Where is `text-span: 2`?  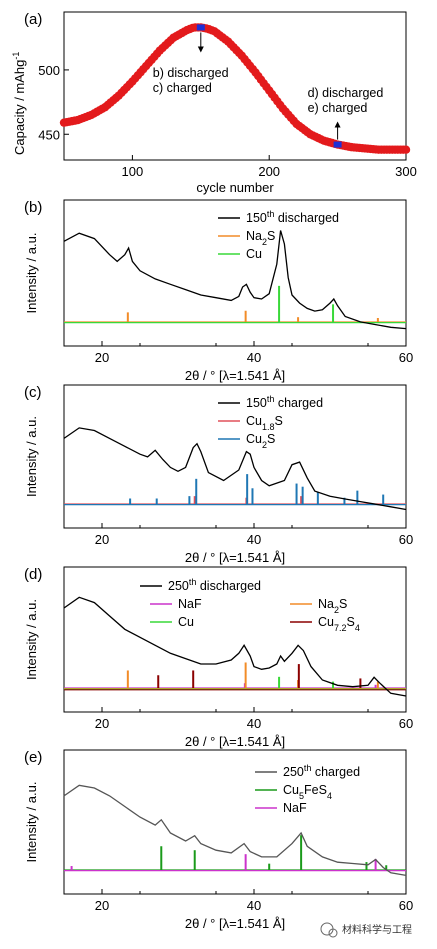 text-span: 2 is located at coordinates (264, 445).